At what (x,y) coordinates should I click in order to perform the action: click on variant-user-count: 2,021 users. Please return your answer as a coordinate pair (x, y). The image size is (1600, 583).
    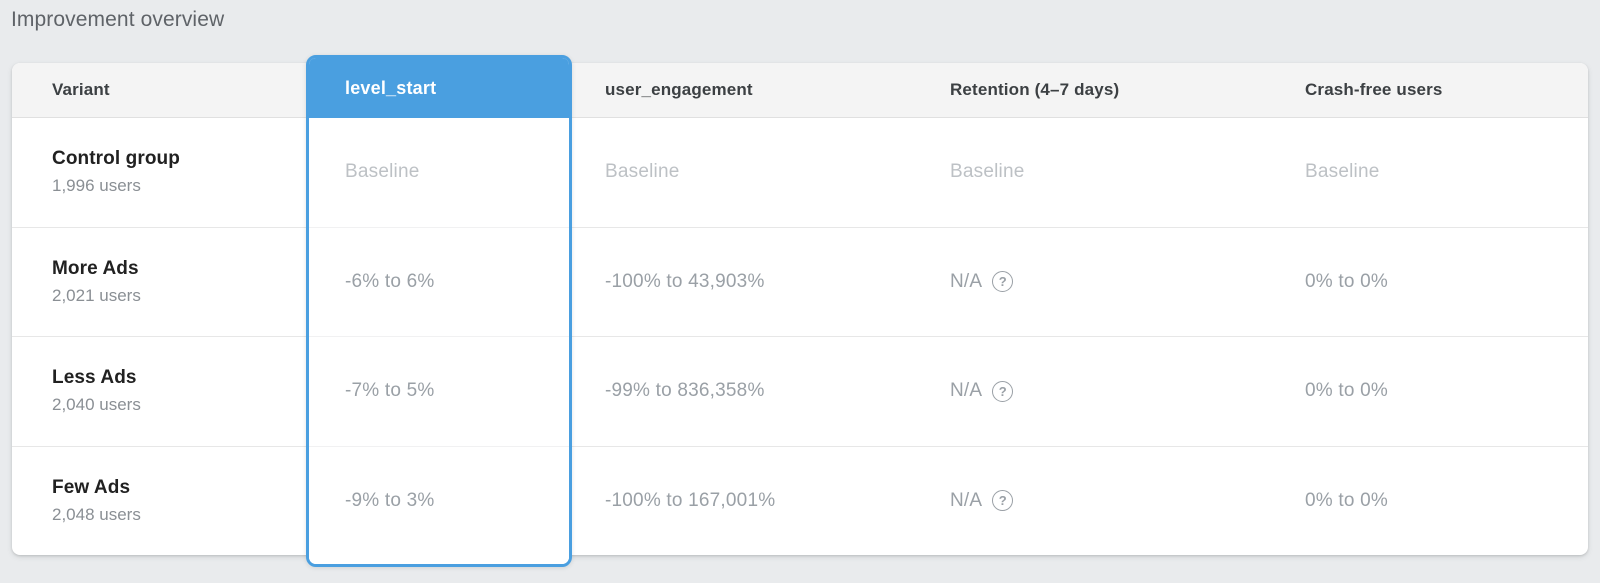
    Looking at the image, I should click on (96, 295).